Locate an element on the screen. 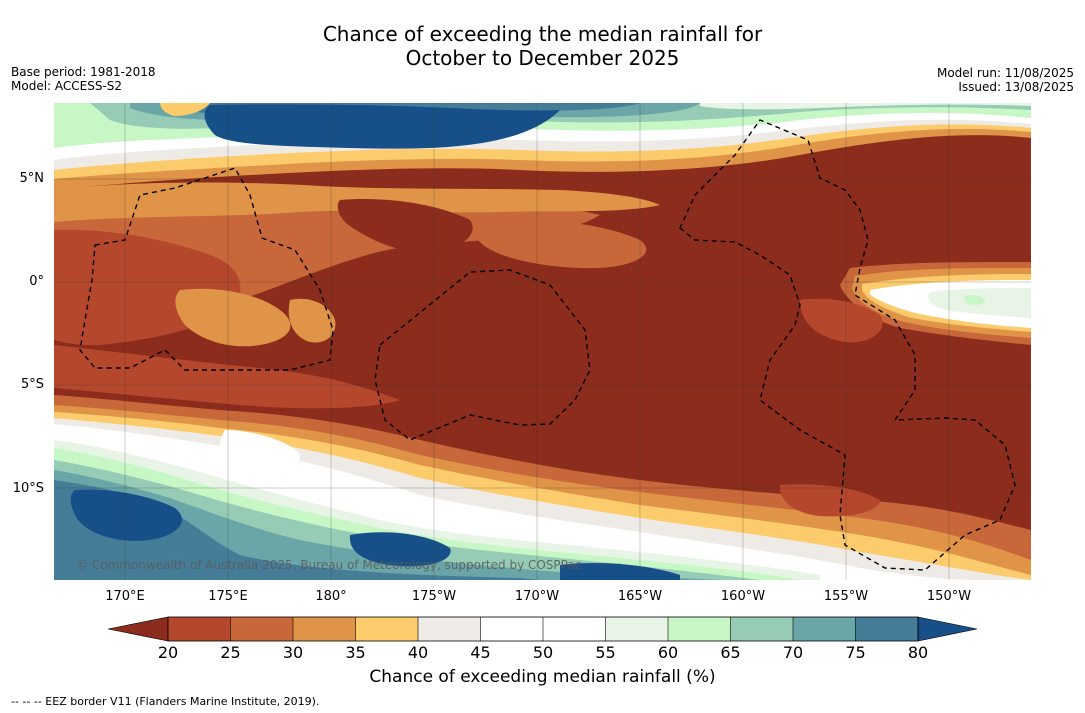 The height and width of the screenshot is (713, 1085). colorbar-tick-35: 35 is located at coordinates (355, 652).